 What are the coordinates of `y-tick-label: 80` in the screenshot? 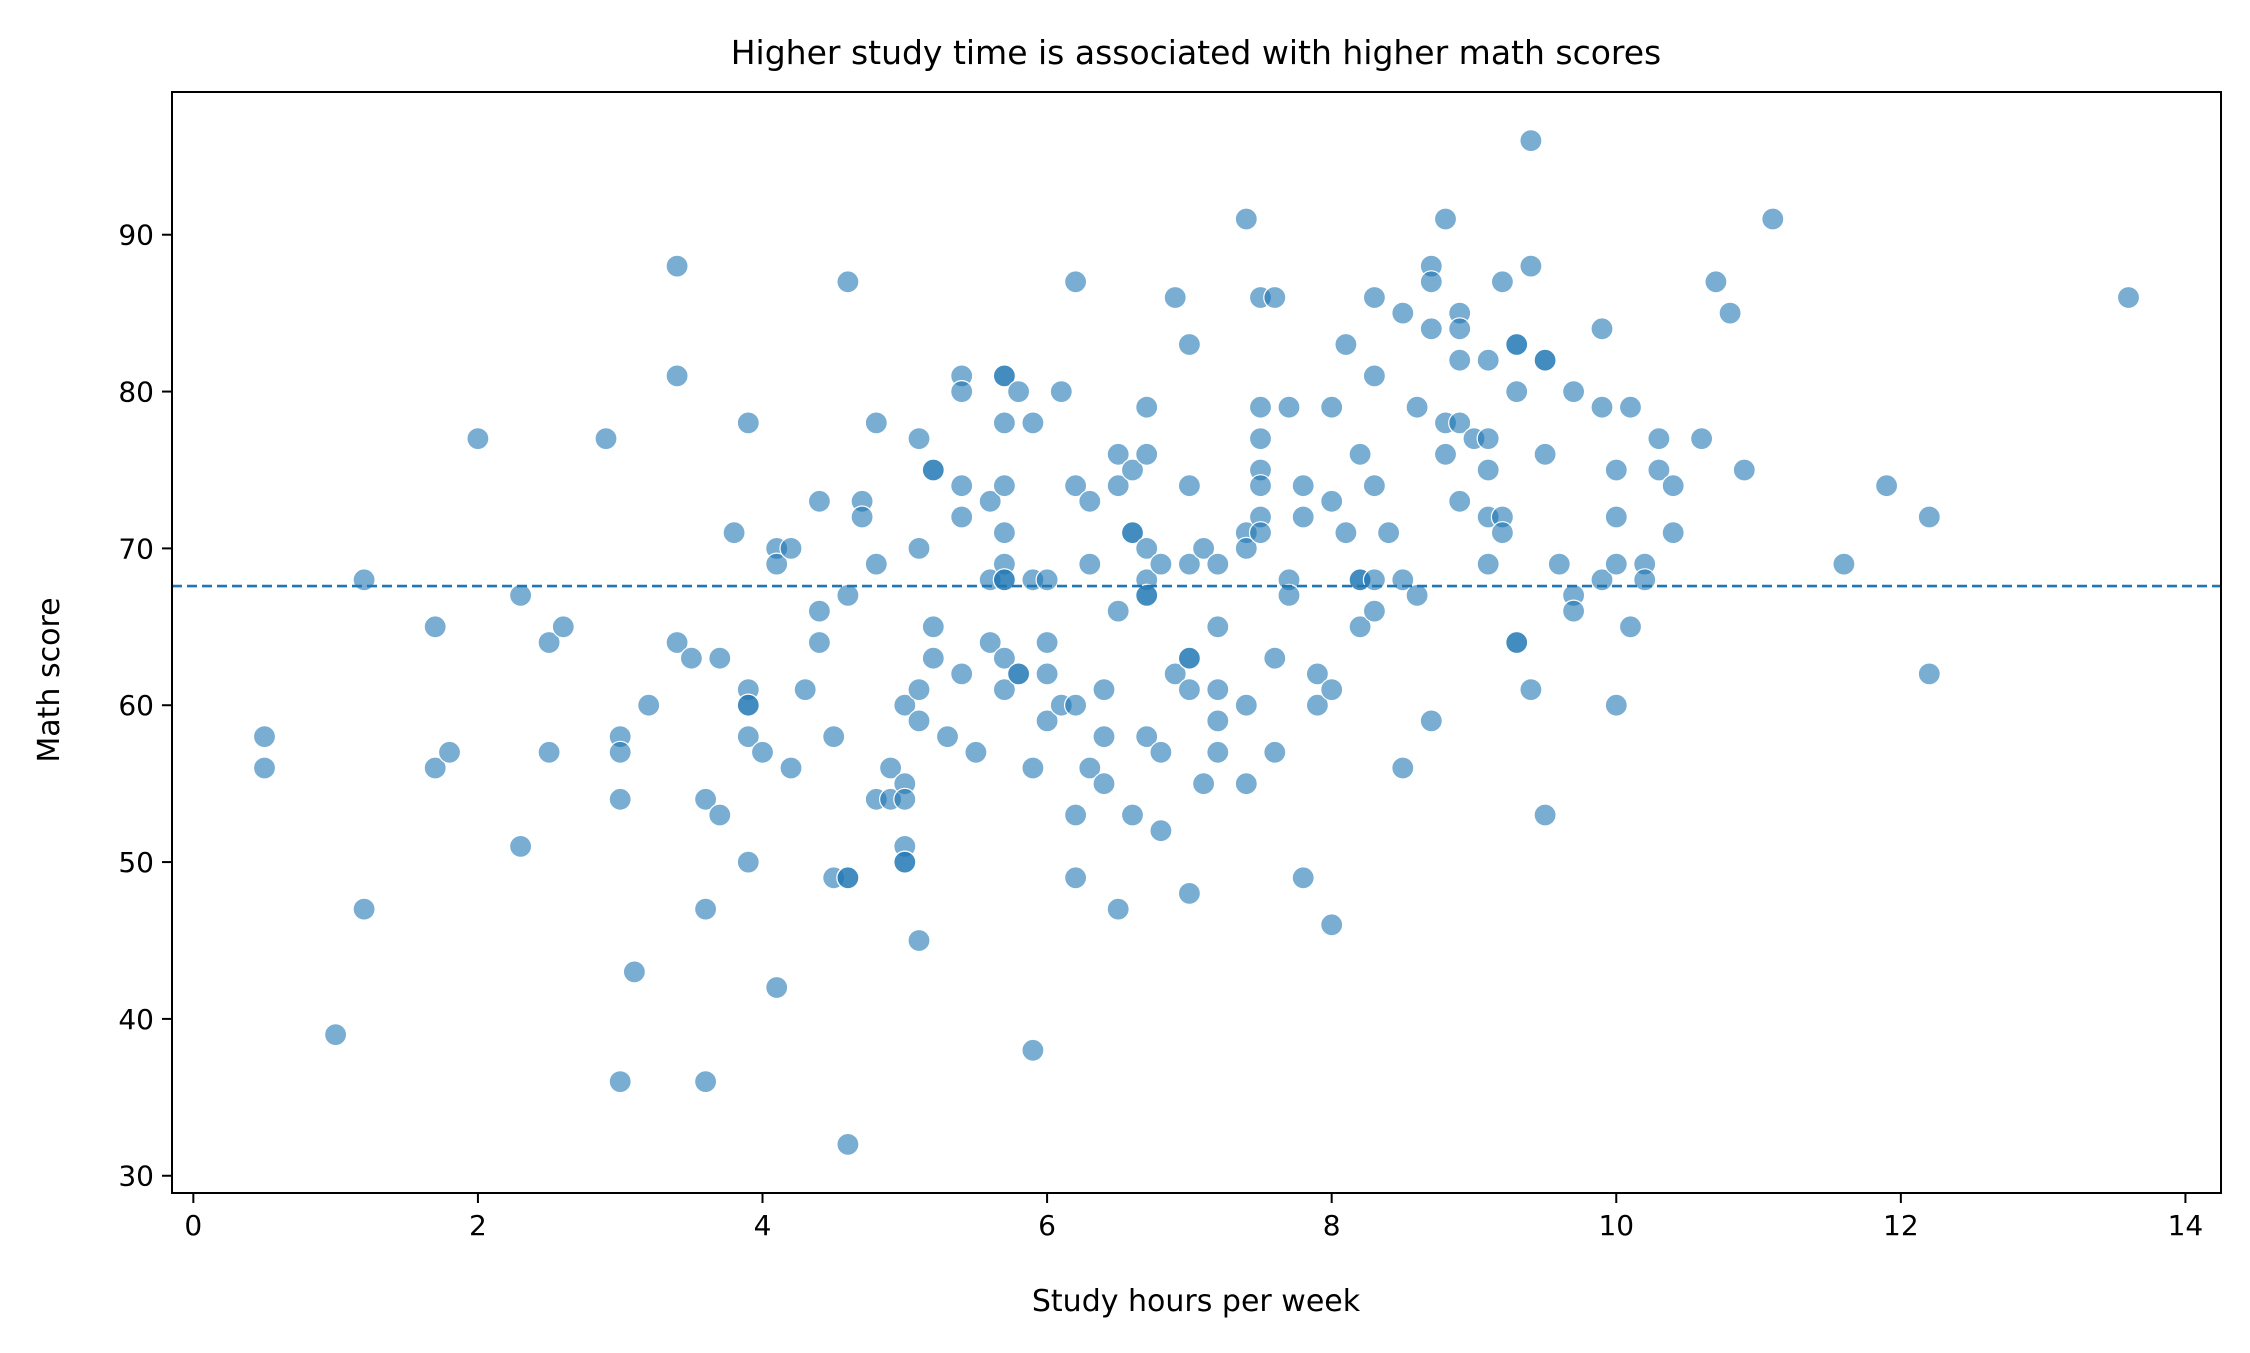 It's located at (136, 392).